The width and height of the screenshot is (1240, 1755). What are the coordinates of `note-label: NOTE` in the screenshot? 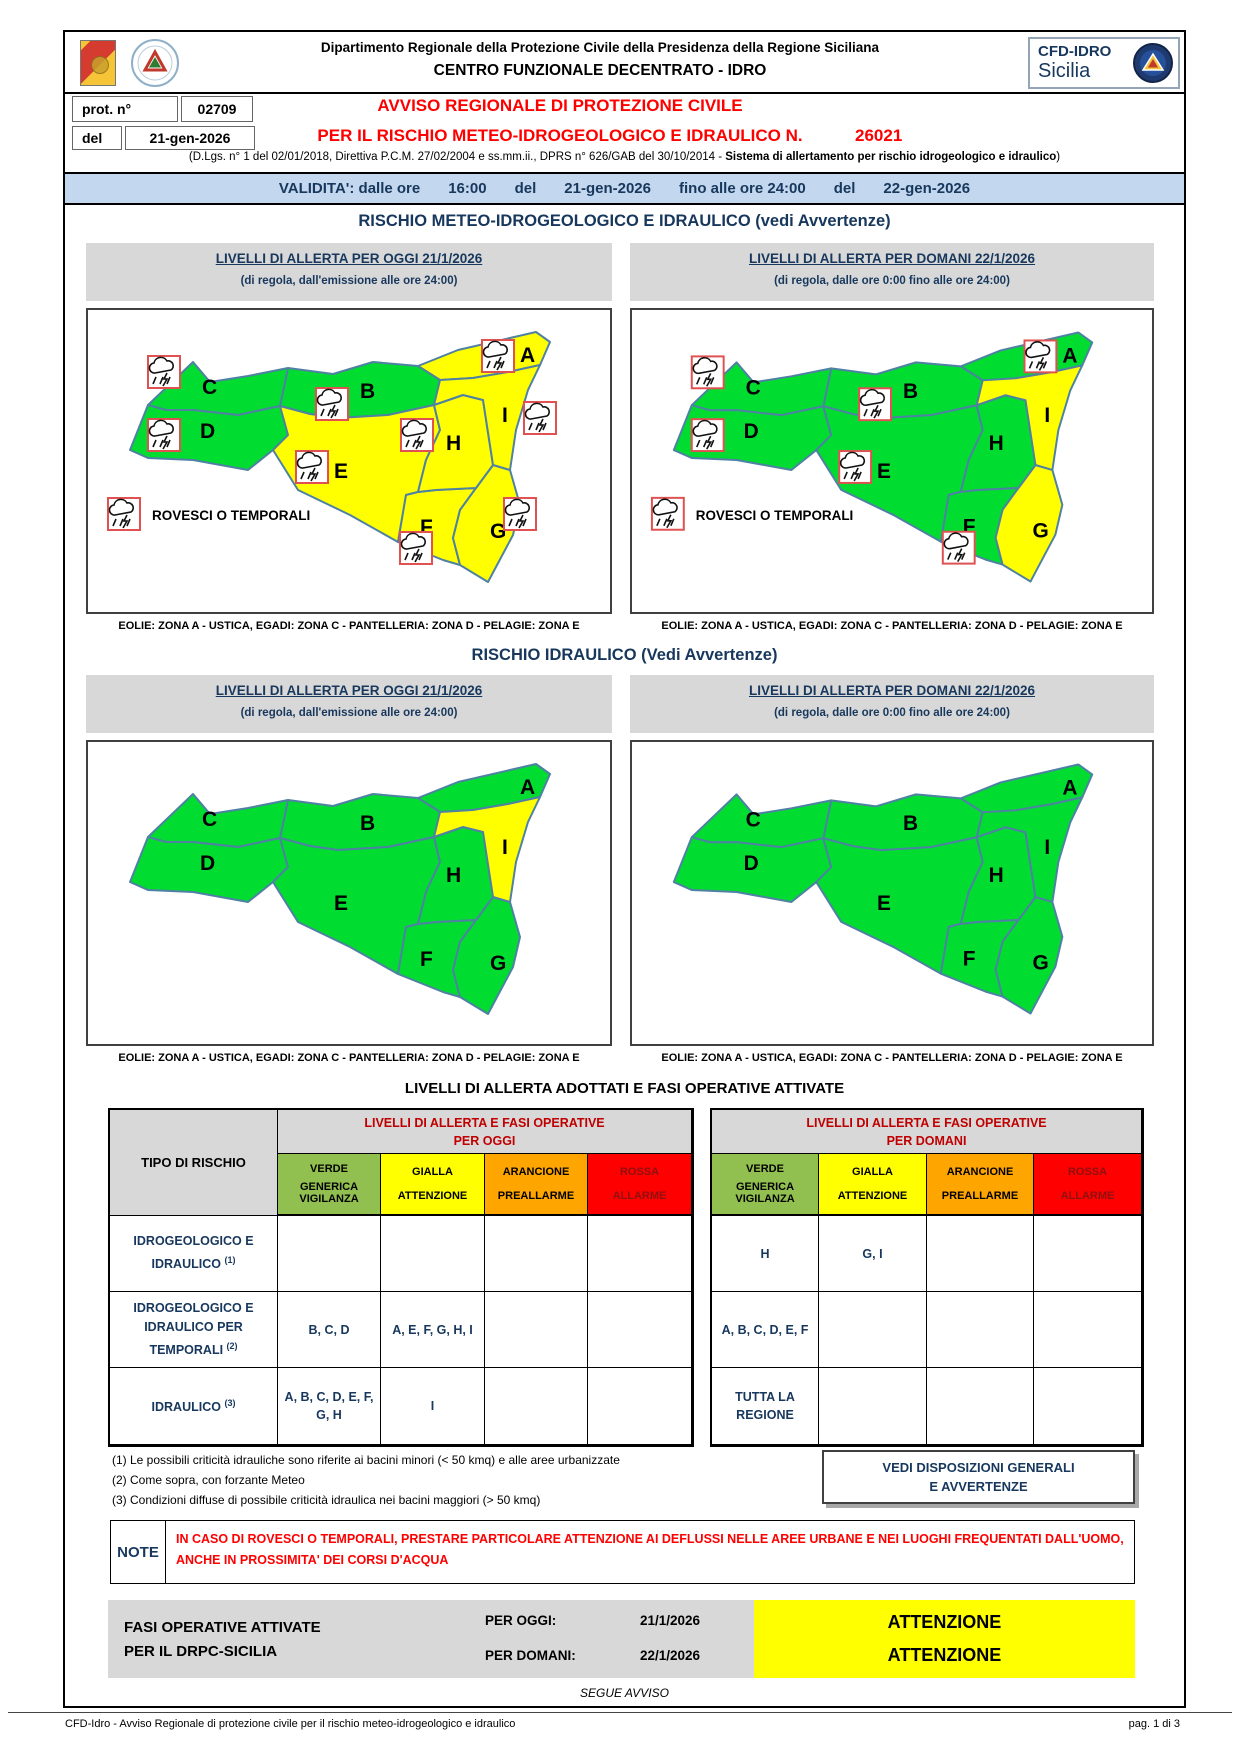 It's located at (138, 1552).